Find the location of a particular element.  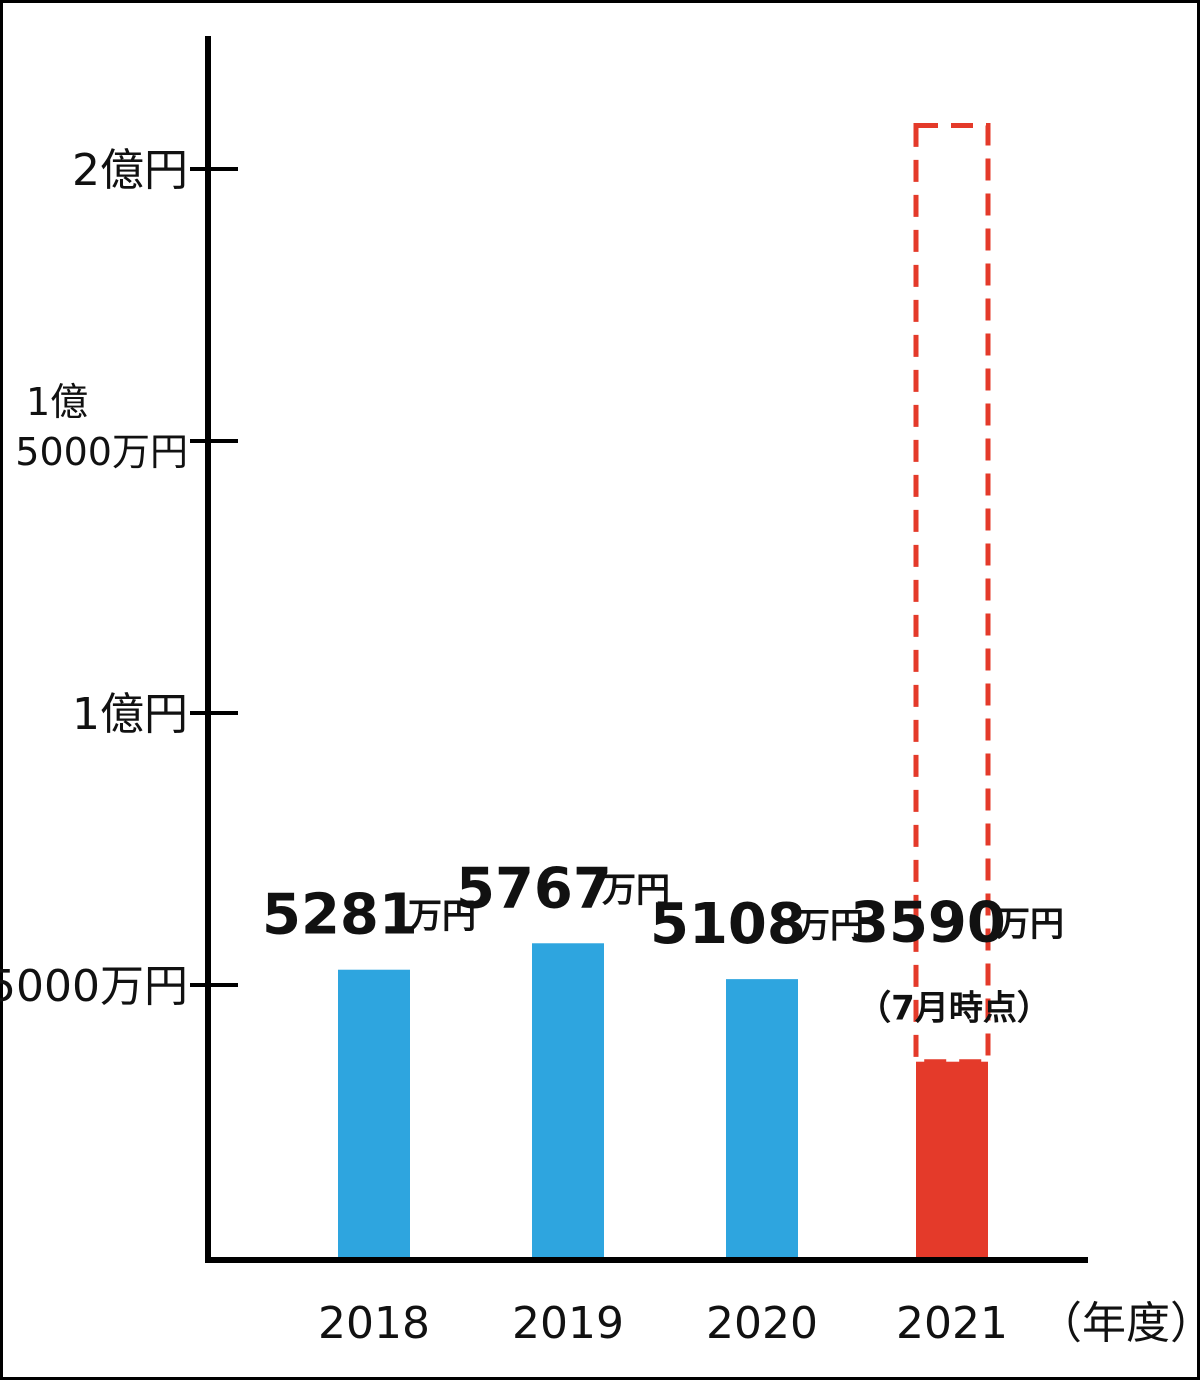

projection-outline-layer is located at coordinates (952, 593).